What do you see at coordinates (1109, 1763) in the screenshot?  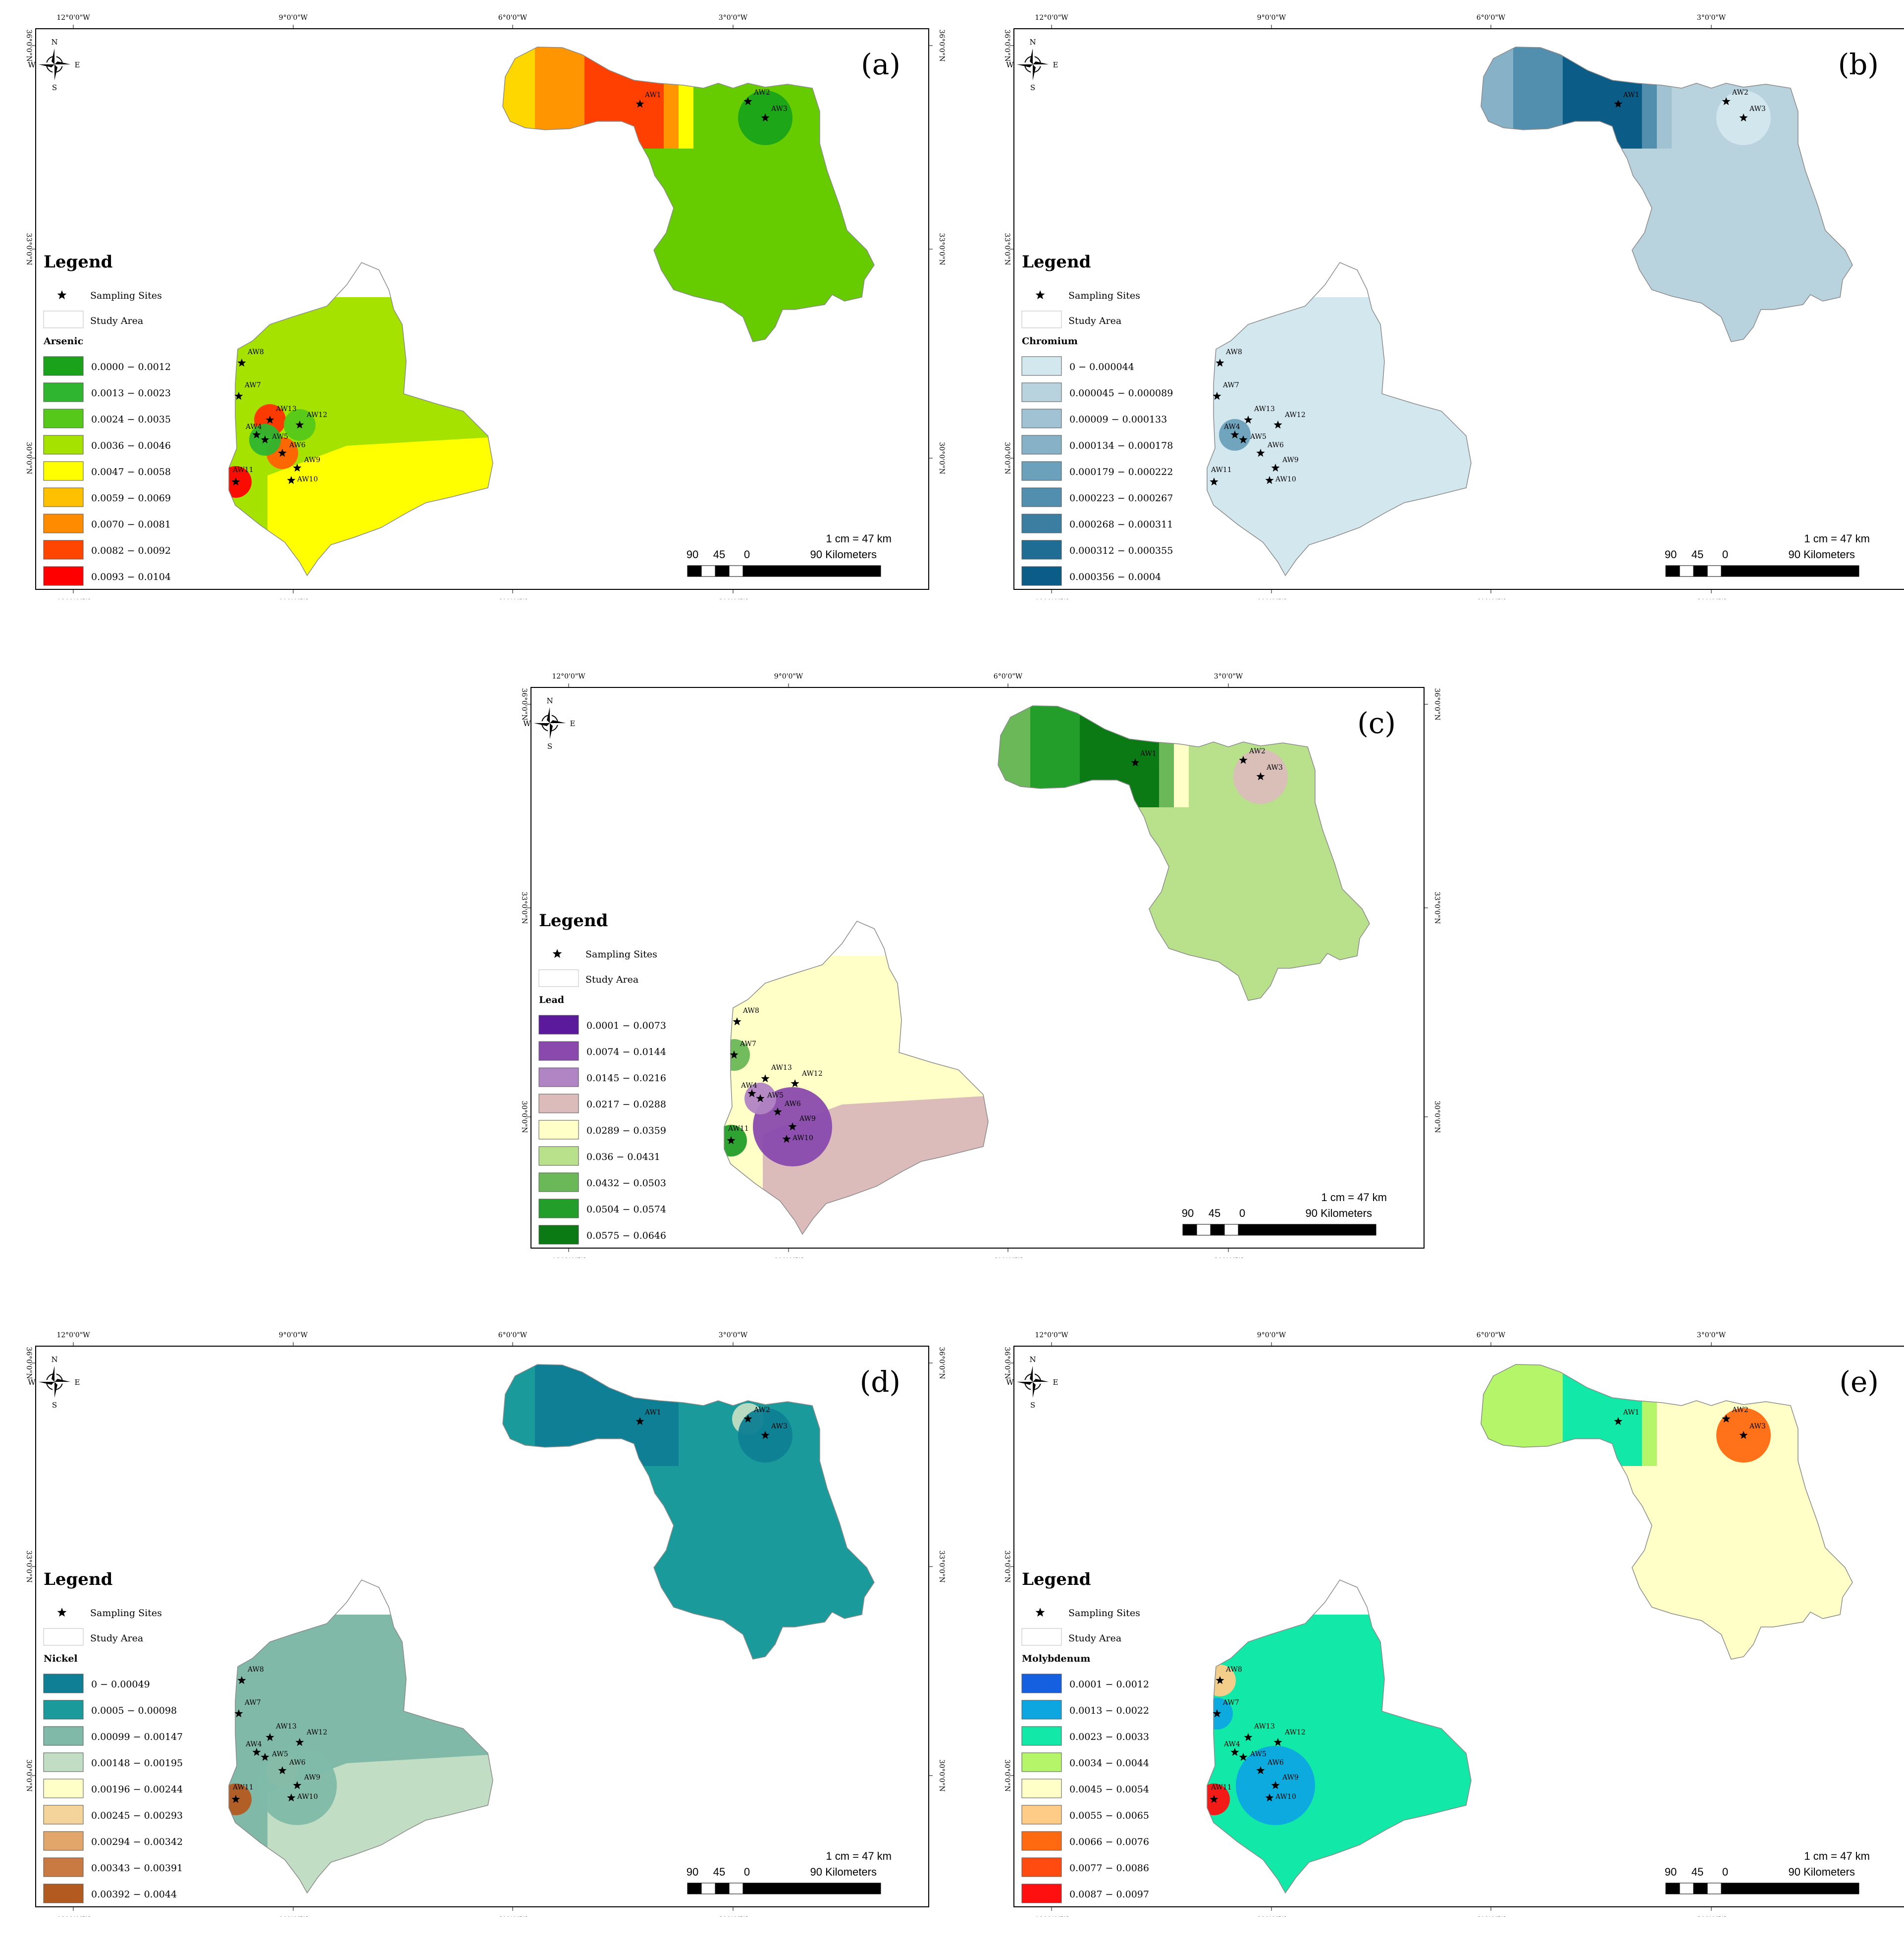 I see `legend-class-label: 0.0034 − 0.0044` at bounding box center [1109, 1763].